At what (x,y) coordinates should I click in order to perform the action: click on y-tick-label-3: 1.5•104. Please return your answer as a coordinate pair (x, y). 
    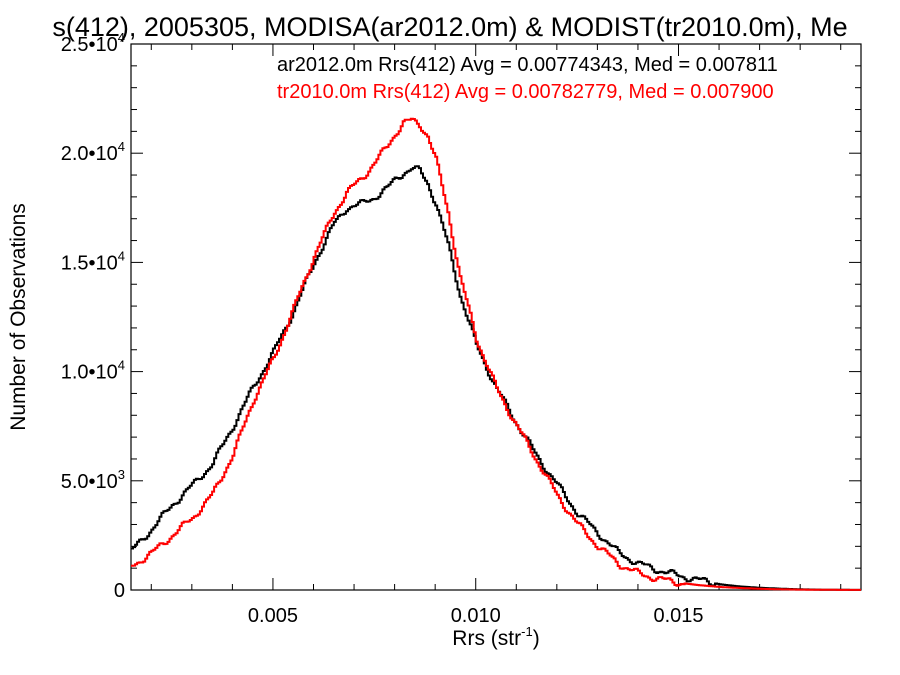
    Looking at the image, I should click on (93, 261).